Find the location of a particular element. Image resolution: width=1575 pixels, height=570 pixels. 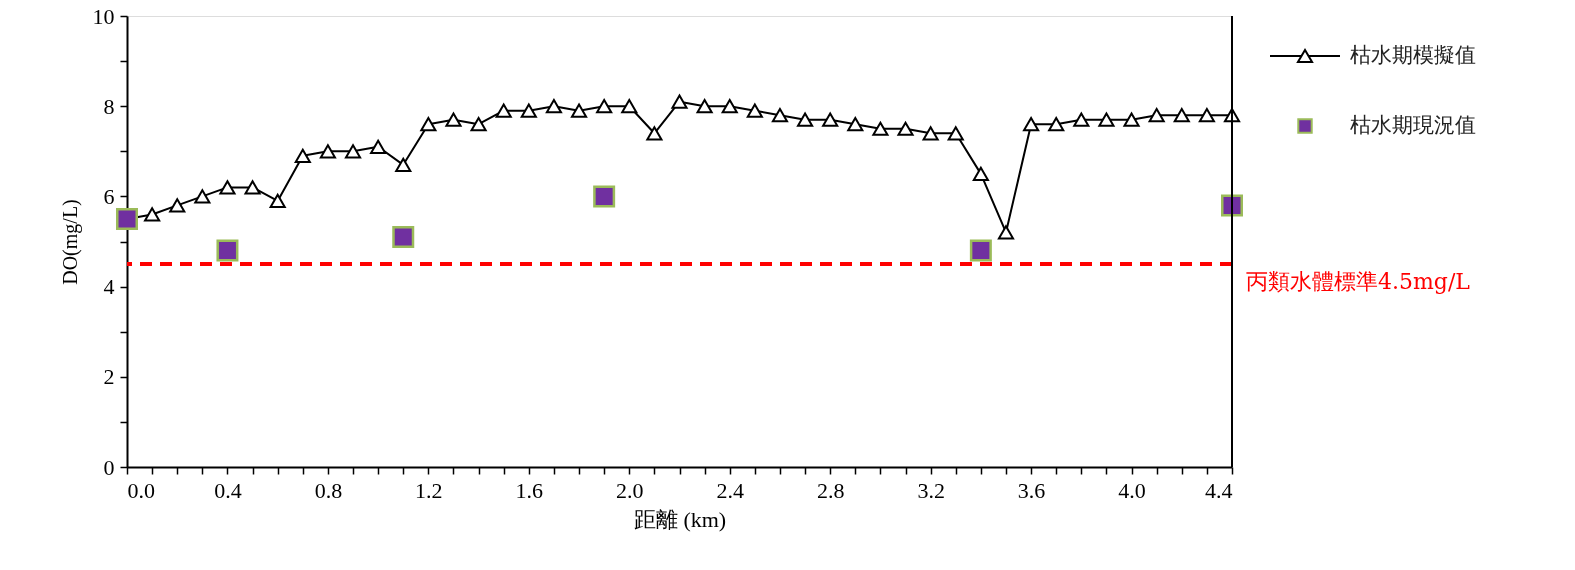

x-tick-label: 2.8 is located at coordinates (830, 490).